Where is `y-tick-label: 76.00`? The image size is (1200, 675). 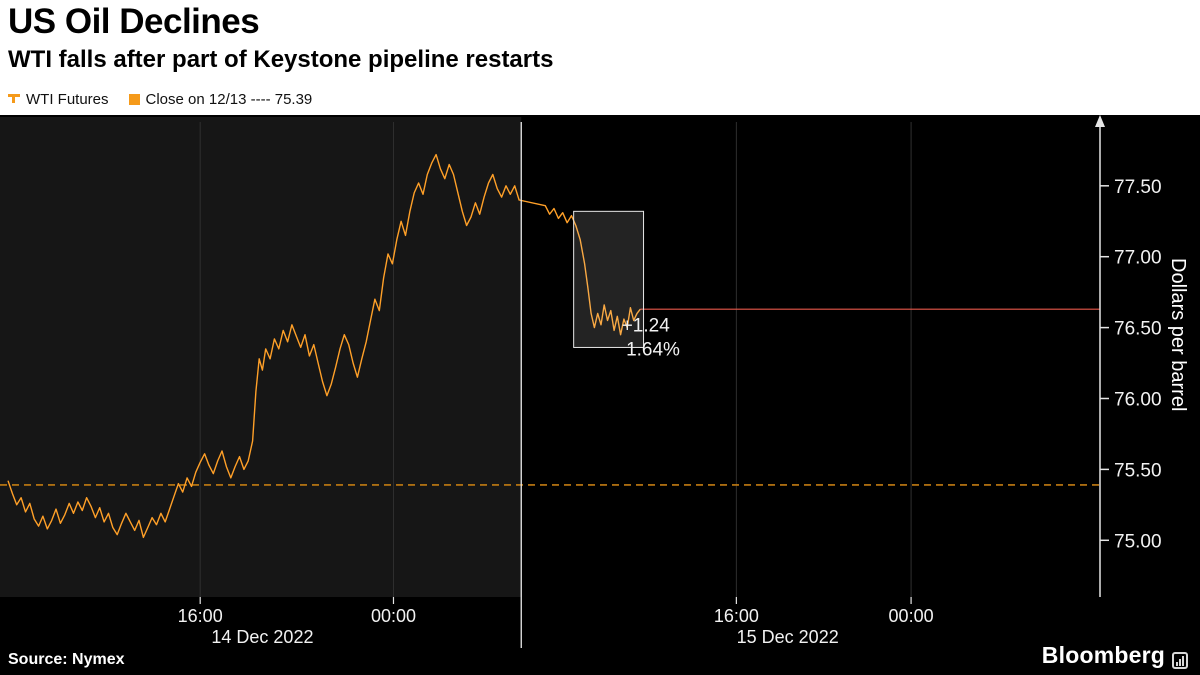
y-tick-label: 76.00 is located at coordinates (1138, 399).